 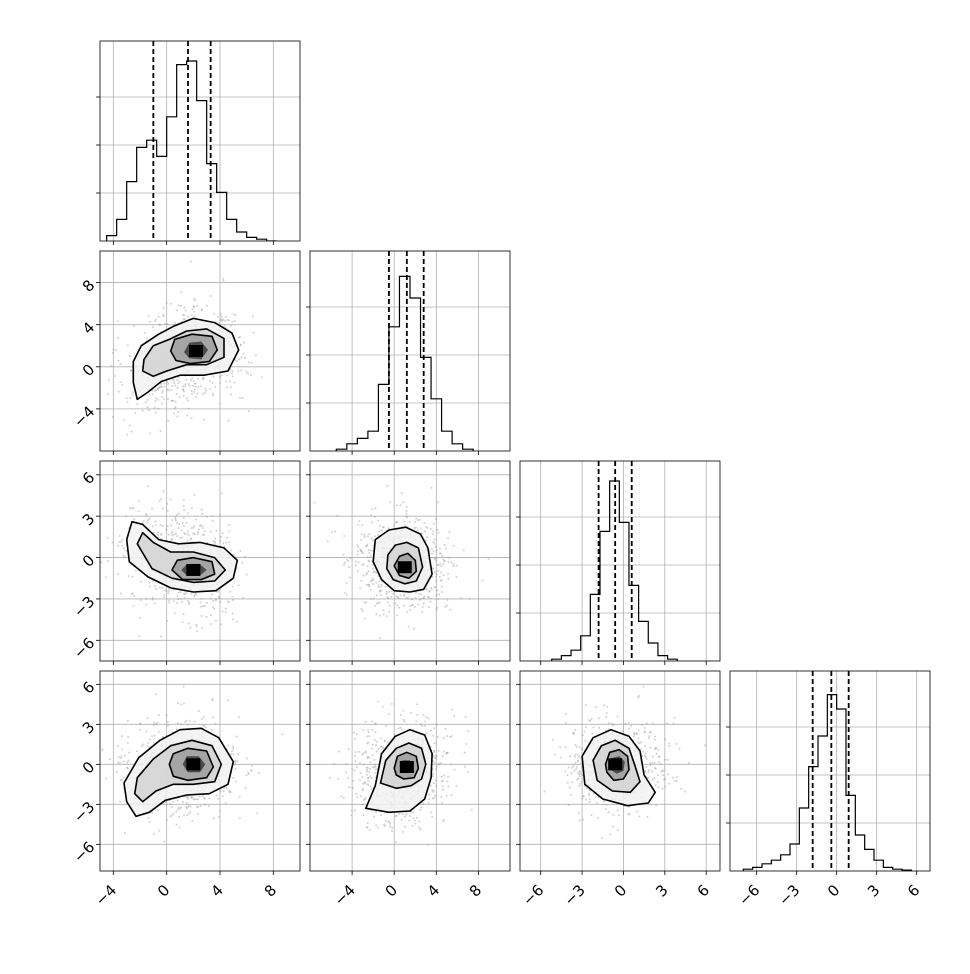 What do you see at coordinates (88, 369) in the screenshot?
I see `y-tick-label-1-1: 0` at bounding box center [88, 369].